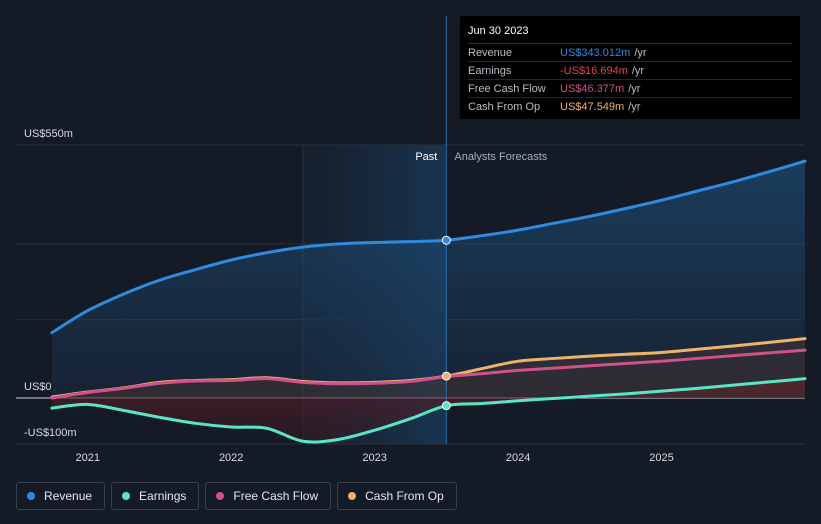  I want to click on tooltip-value: US$47.549m, so click(592, 106).